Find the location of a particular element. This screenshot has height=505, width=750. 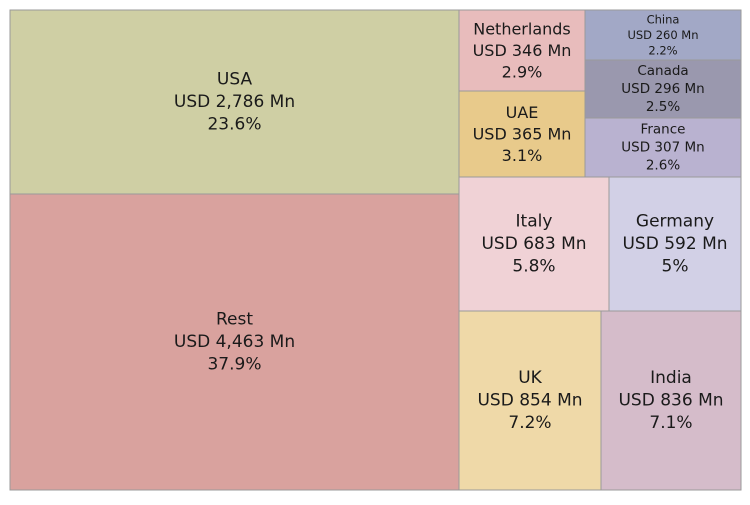

tile-italy: Italy USD 683 Mn 5.8% is located at coordinates (534, 244).